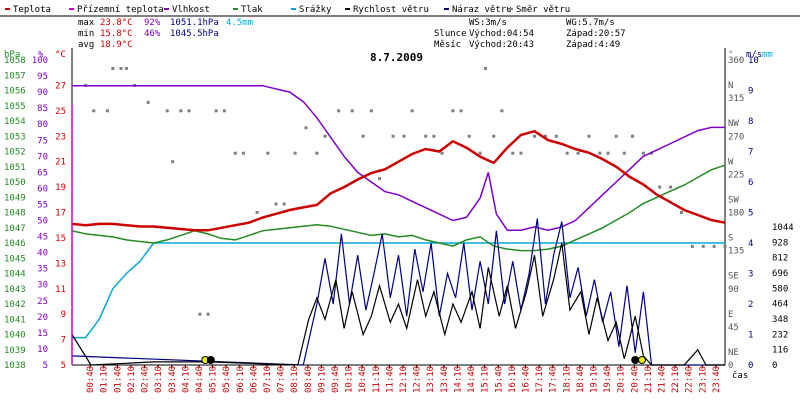  What do you see at coordinates (42, 238) in the screenshot?
I see `pct-tick-label: 45` at bounding box center [42, 238].